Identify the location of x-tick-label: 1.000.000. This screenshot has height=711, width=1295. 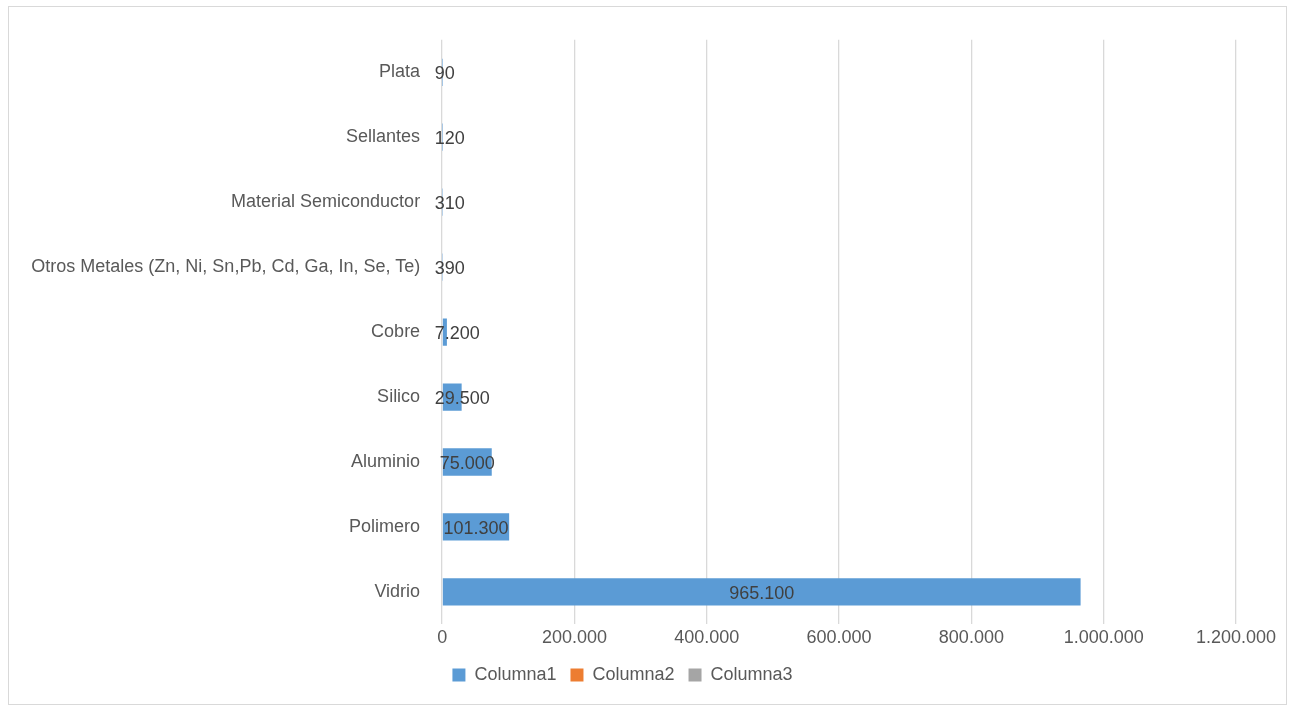
(1103, 637).